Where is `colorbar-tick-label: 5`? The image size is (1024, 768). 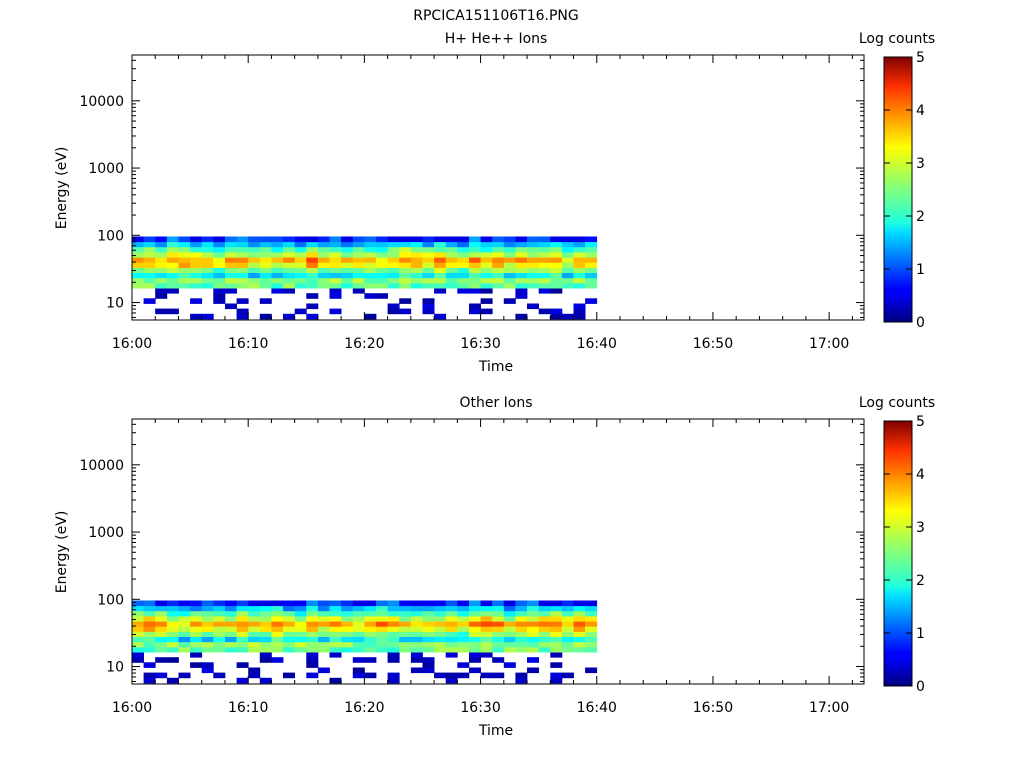
colorbar-tick-label: 5 is located at coordinates (920, 422).